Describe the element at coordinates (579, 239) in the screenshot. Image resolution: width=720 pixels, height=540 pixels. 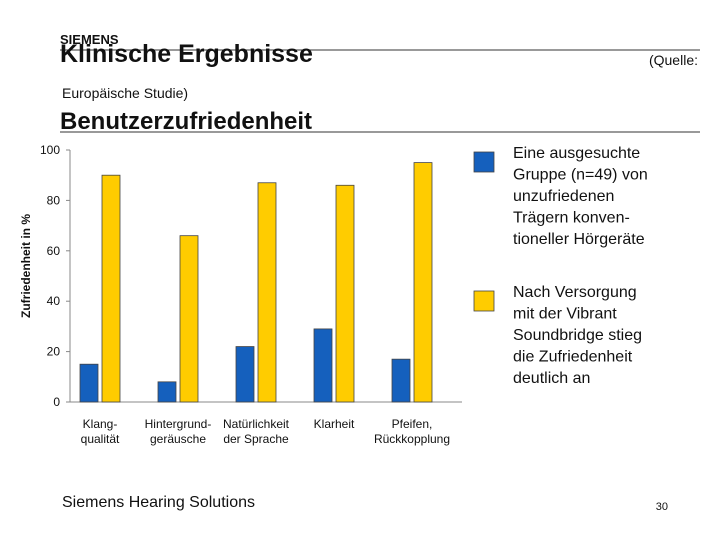
I see `legend-label-line: tioneller Hörgeräte` at that location.